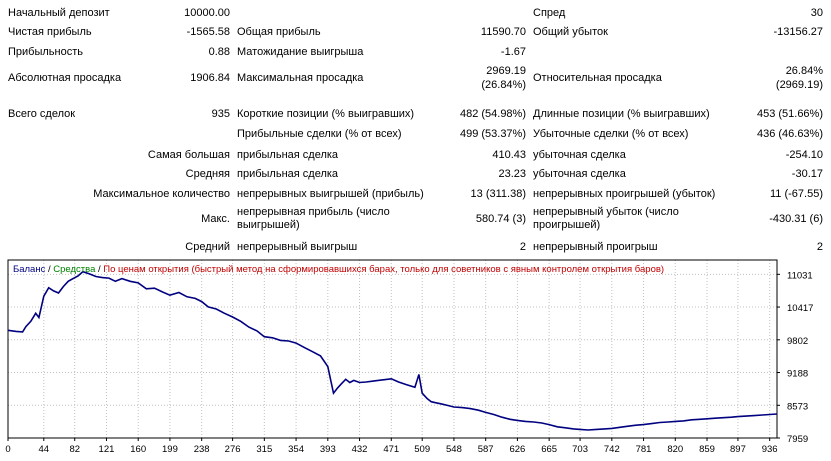 Image resolution: width=831 pixels, height=461 pixels. Describe the element at coordinates (288, 174) in the screenshot. I see `average-profit-label: прибыльная сделка` at that location.